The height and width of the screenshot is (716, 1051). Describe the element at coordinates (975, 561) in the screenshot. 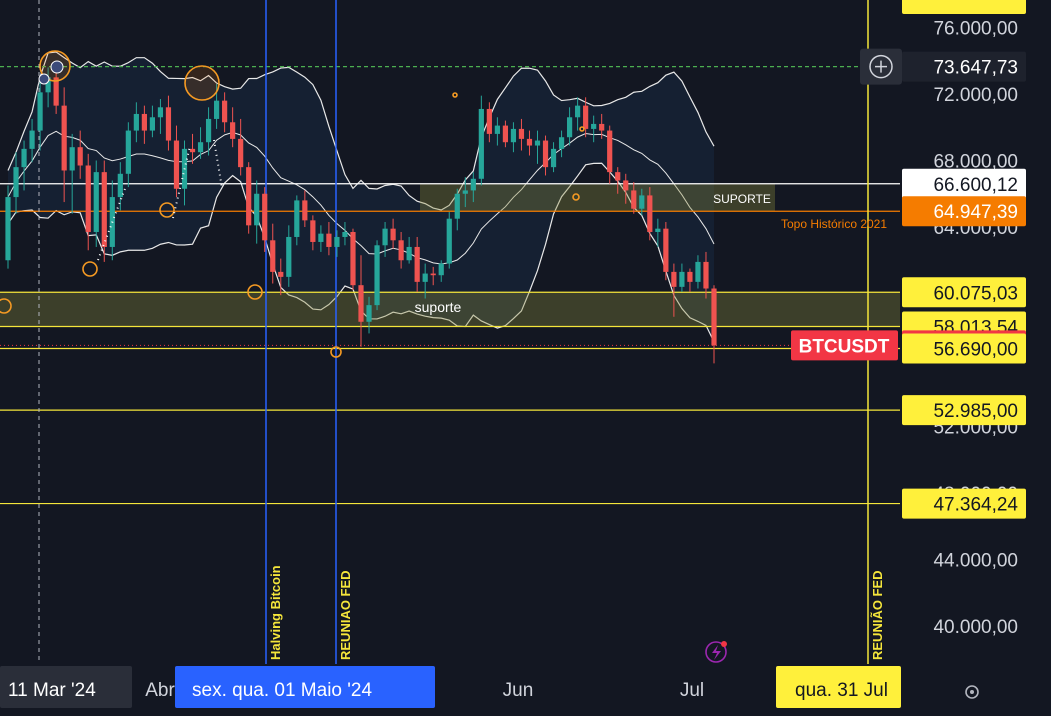

I see `price-tick-label: 44.000,00` at that location.